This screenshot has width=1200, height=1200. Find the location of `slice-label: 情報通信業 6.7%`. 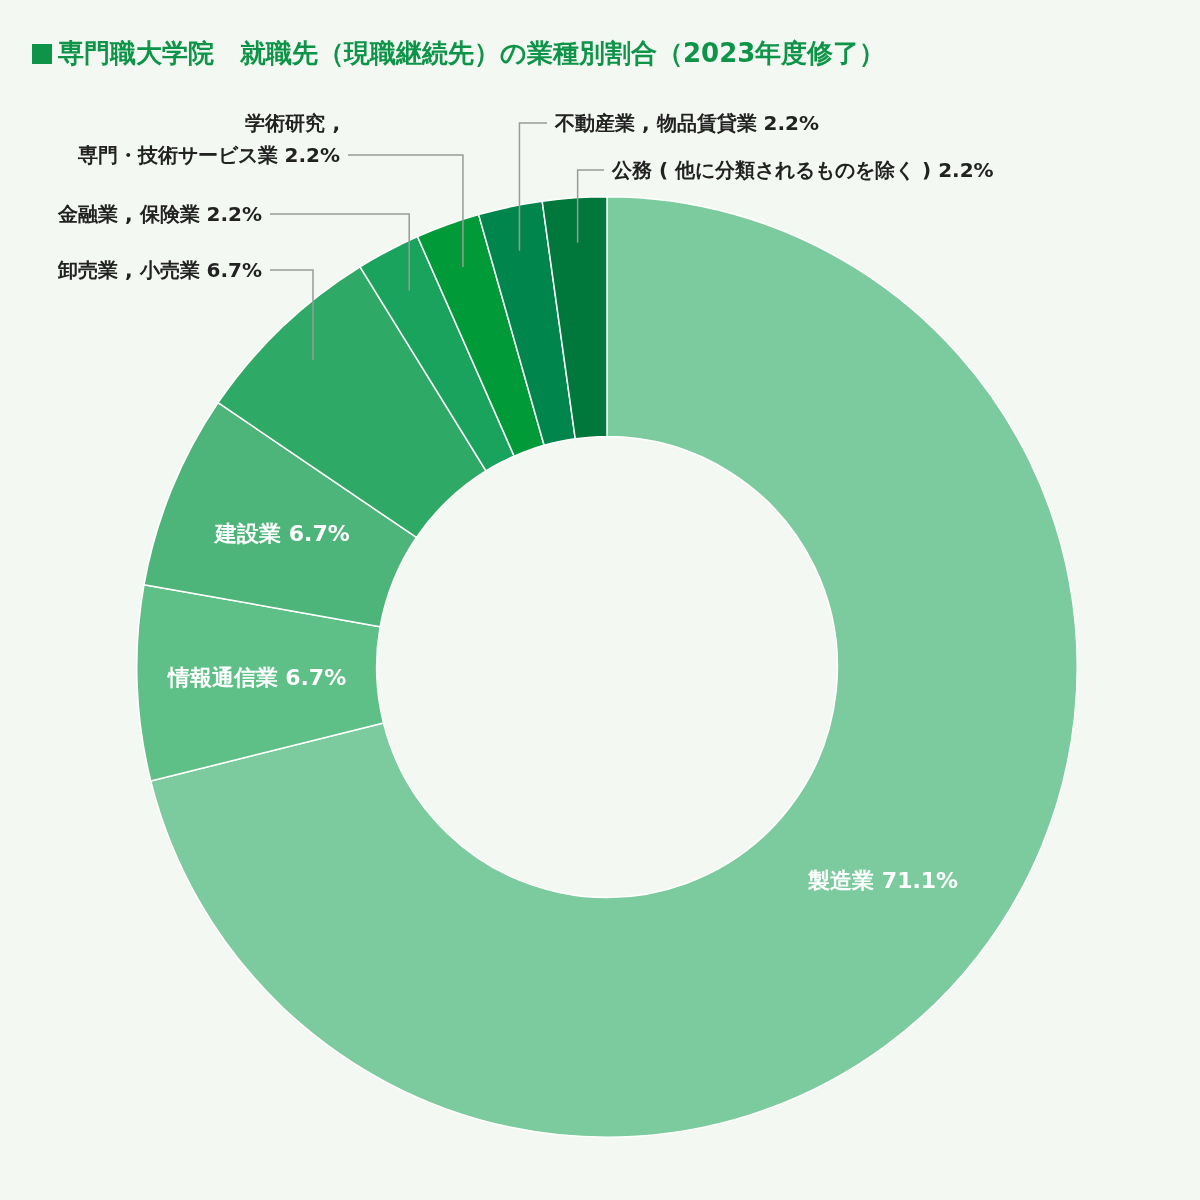

slice-label: 情報通信業 6.7% is located at coordinates (256, 677).